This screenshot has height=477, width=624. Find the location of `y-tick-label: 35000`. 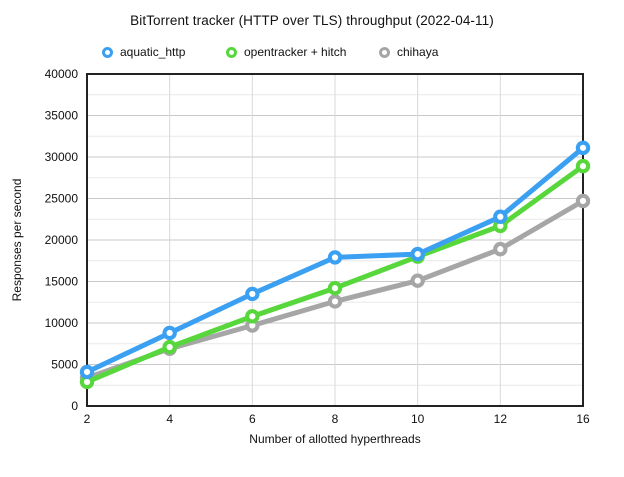

y-tick-label: 35000 is located at coordinates (62, 116).